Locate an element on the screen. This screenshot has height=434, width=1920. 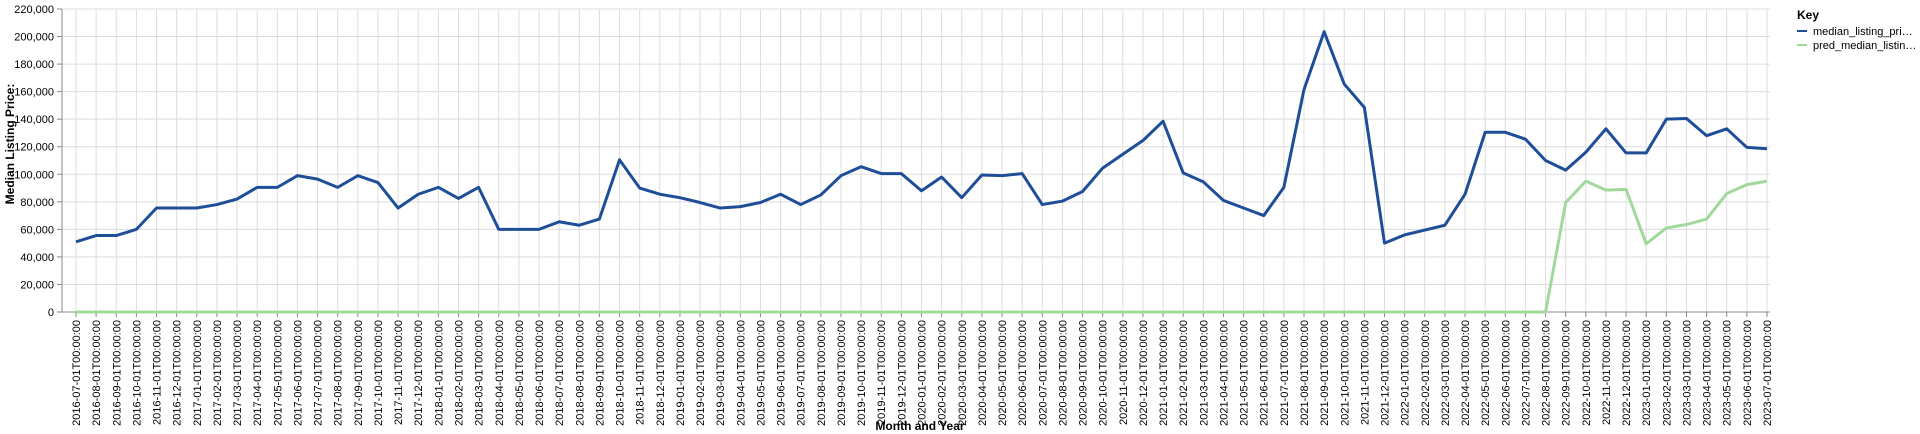
x-tick-label: 2018-09-01T00:00:00 is located at coordinates (600, 373).